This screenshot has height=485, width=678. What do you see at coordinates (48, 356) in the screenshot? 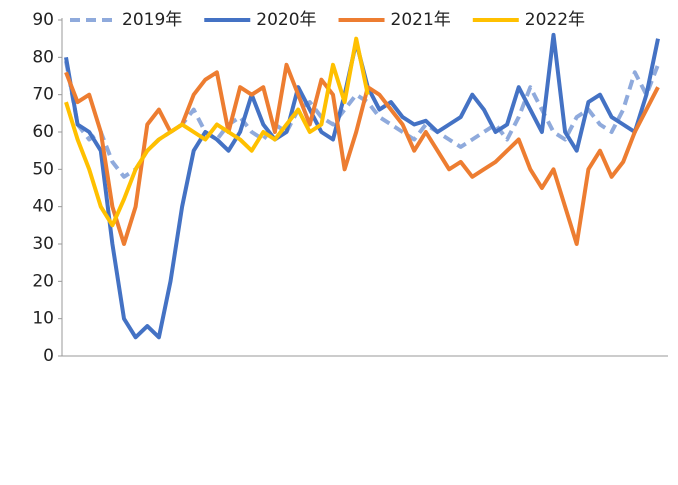
I see `y-tick-label: 0` at bounding box center [48, 356].